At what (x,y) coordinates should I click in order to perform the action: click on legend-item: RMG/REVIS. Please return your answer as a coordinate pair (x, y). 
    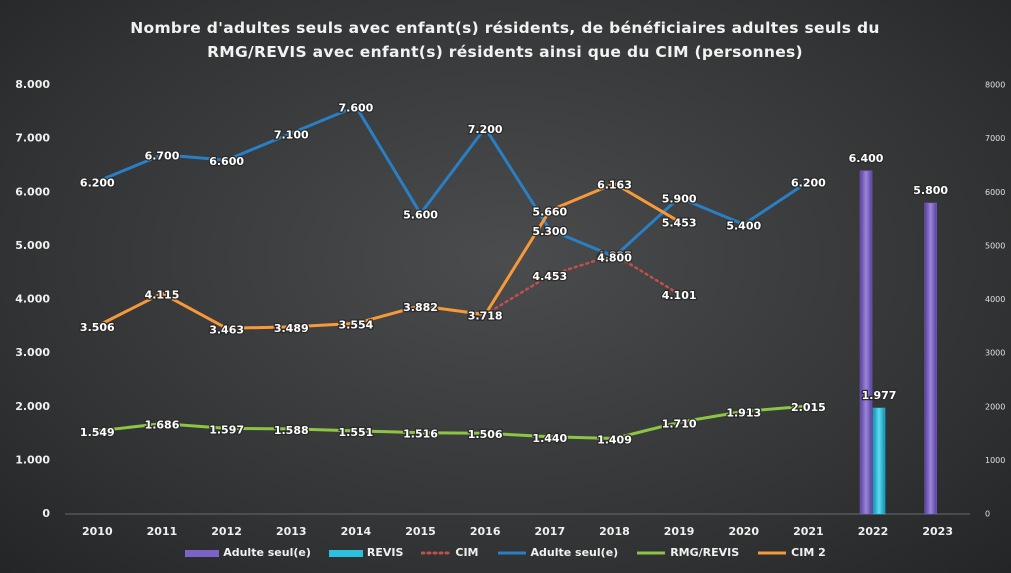
    Looking at the image, I should click on (687, 552).